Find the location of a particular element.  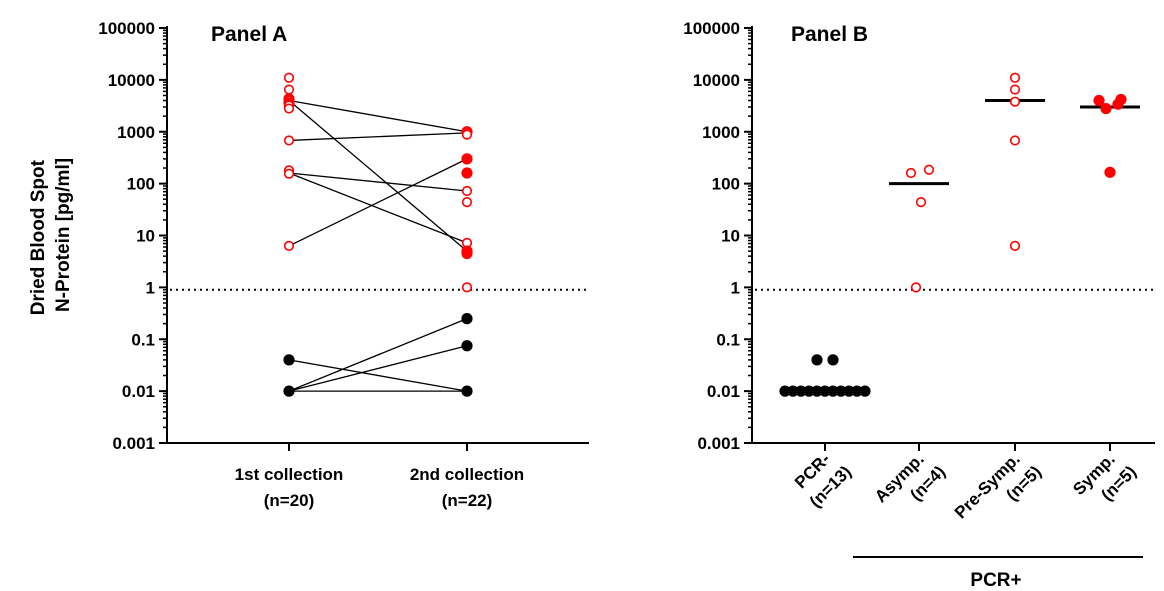

panel-a-y-axis: 0.001 0.01 0.1 1 10 100 1000 10000 100000 is located at coordinates (133, 236).